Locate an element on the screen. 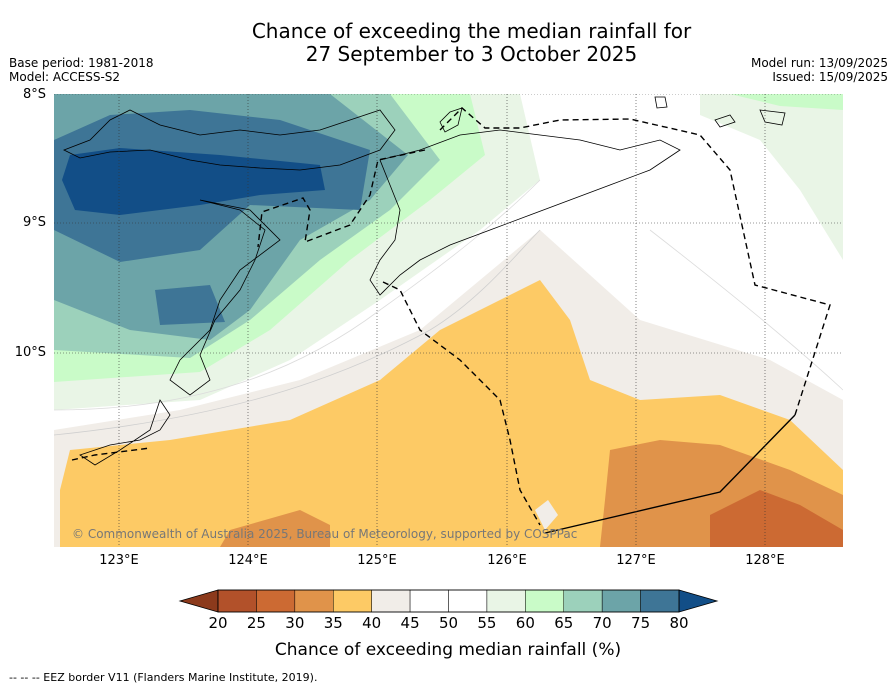 The height and width of the screenshot is (690, 896). model-label: Model: ACCESS-S2 is located at coordinates (65, 77).